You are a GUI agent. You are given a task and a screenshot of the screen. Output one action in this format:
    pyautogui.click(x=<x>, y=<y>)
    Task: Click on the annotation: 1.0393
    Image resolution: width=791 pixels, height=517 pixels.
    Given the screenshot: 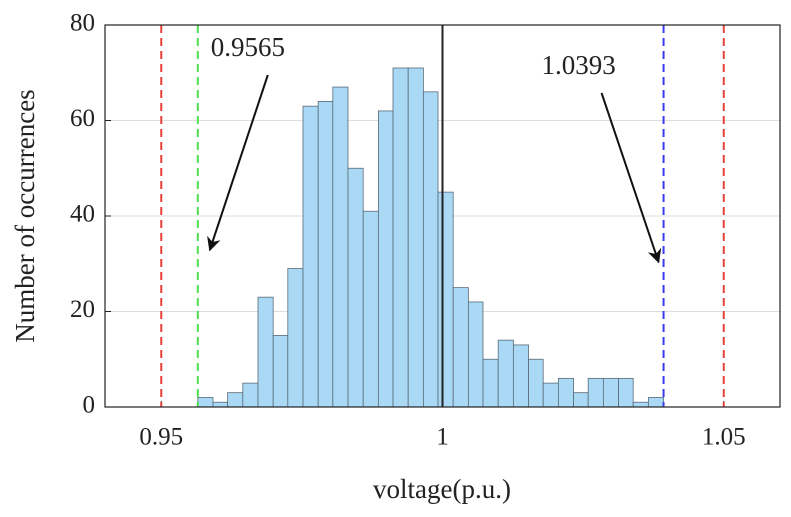 What is the action you would take?
    pyautogui.click(x=578, y=65)
    